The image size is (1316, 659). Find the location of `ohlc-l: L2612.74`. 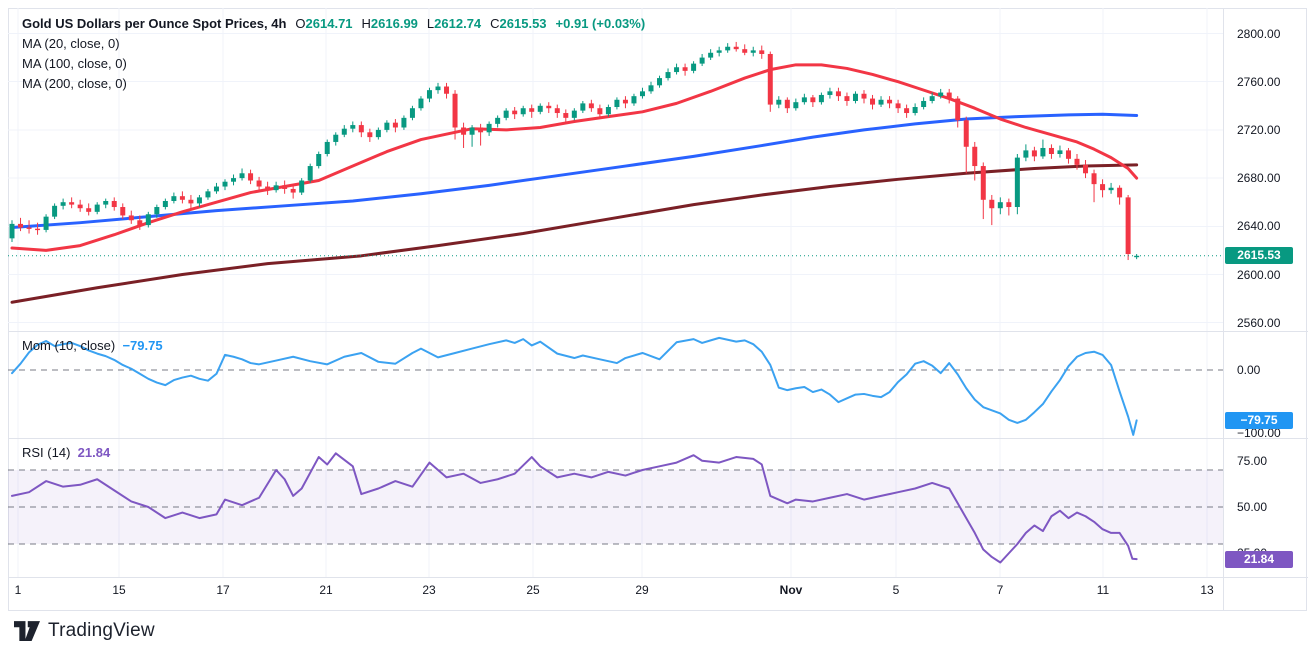

ohlc-l: L2612.74 is located at coordinates (454, 23).